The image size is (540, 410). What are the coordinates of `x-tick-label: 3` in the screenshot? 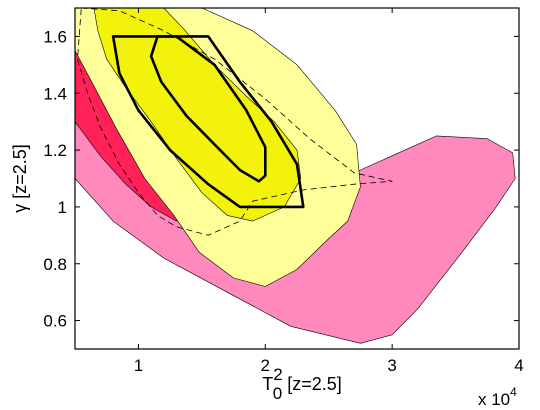 It's located at (391, 365).